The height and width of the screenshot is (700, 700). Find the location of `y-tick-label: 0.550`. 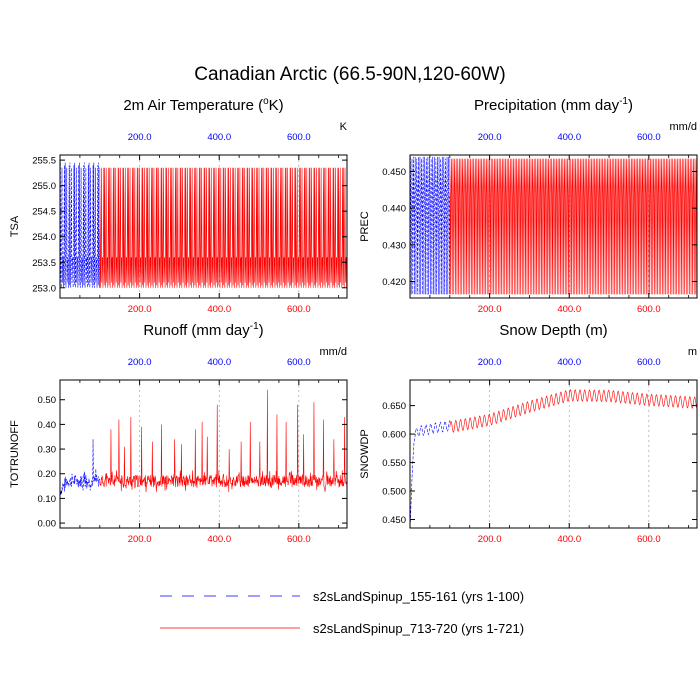

y-tick-label: 0.550 is located at coordinates (394, 463).